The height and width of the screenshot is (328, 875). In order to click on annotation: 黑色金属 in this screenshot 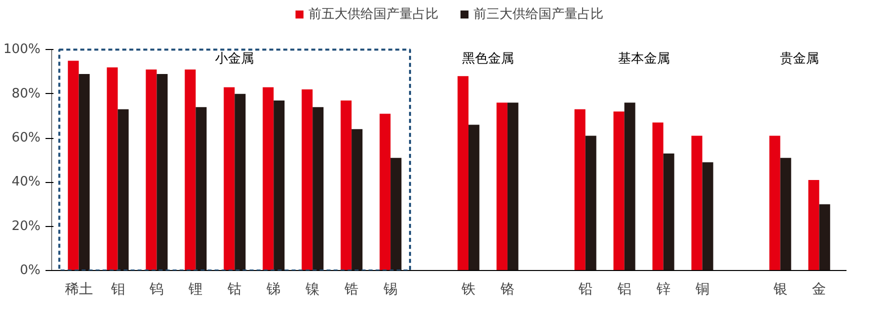, I will do `click(488, 59)`.